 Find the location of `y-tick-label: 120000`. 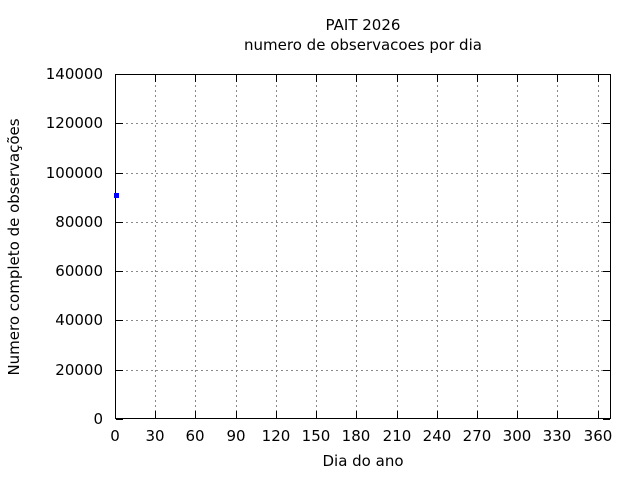

y-tick-label: 120000 is located at coordinates (74, 123).